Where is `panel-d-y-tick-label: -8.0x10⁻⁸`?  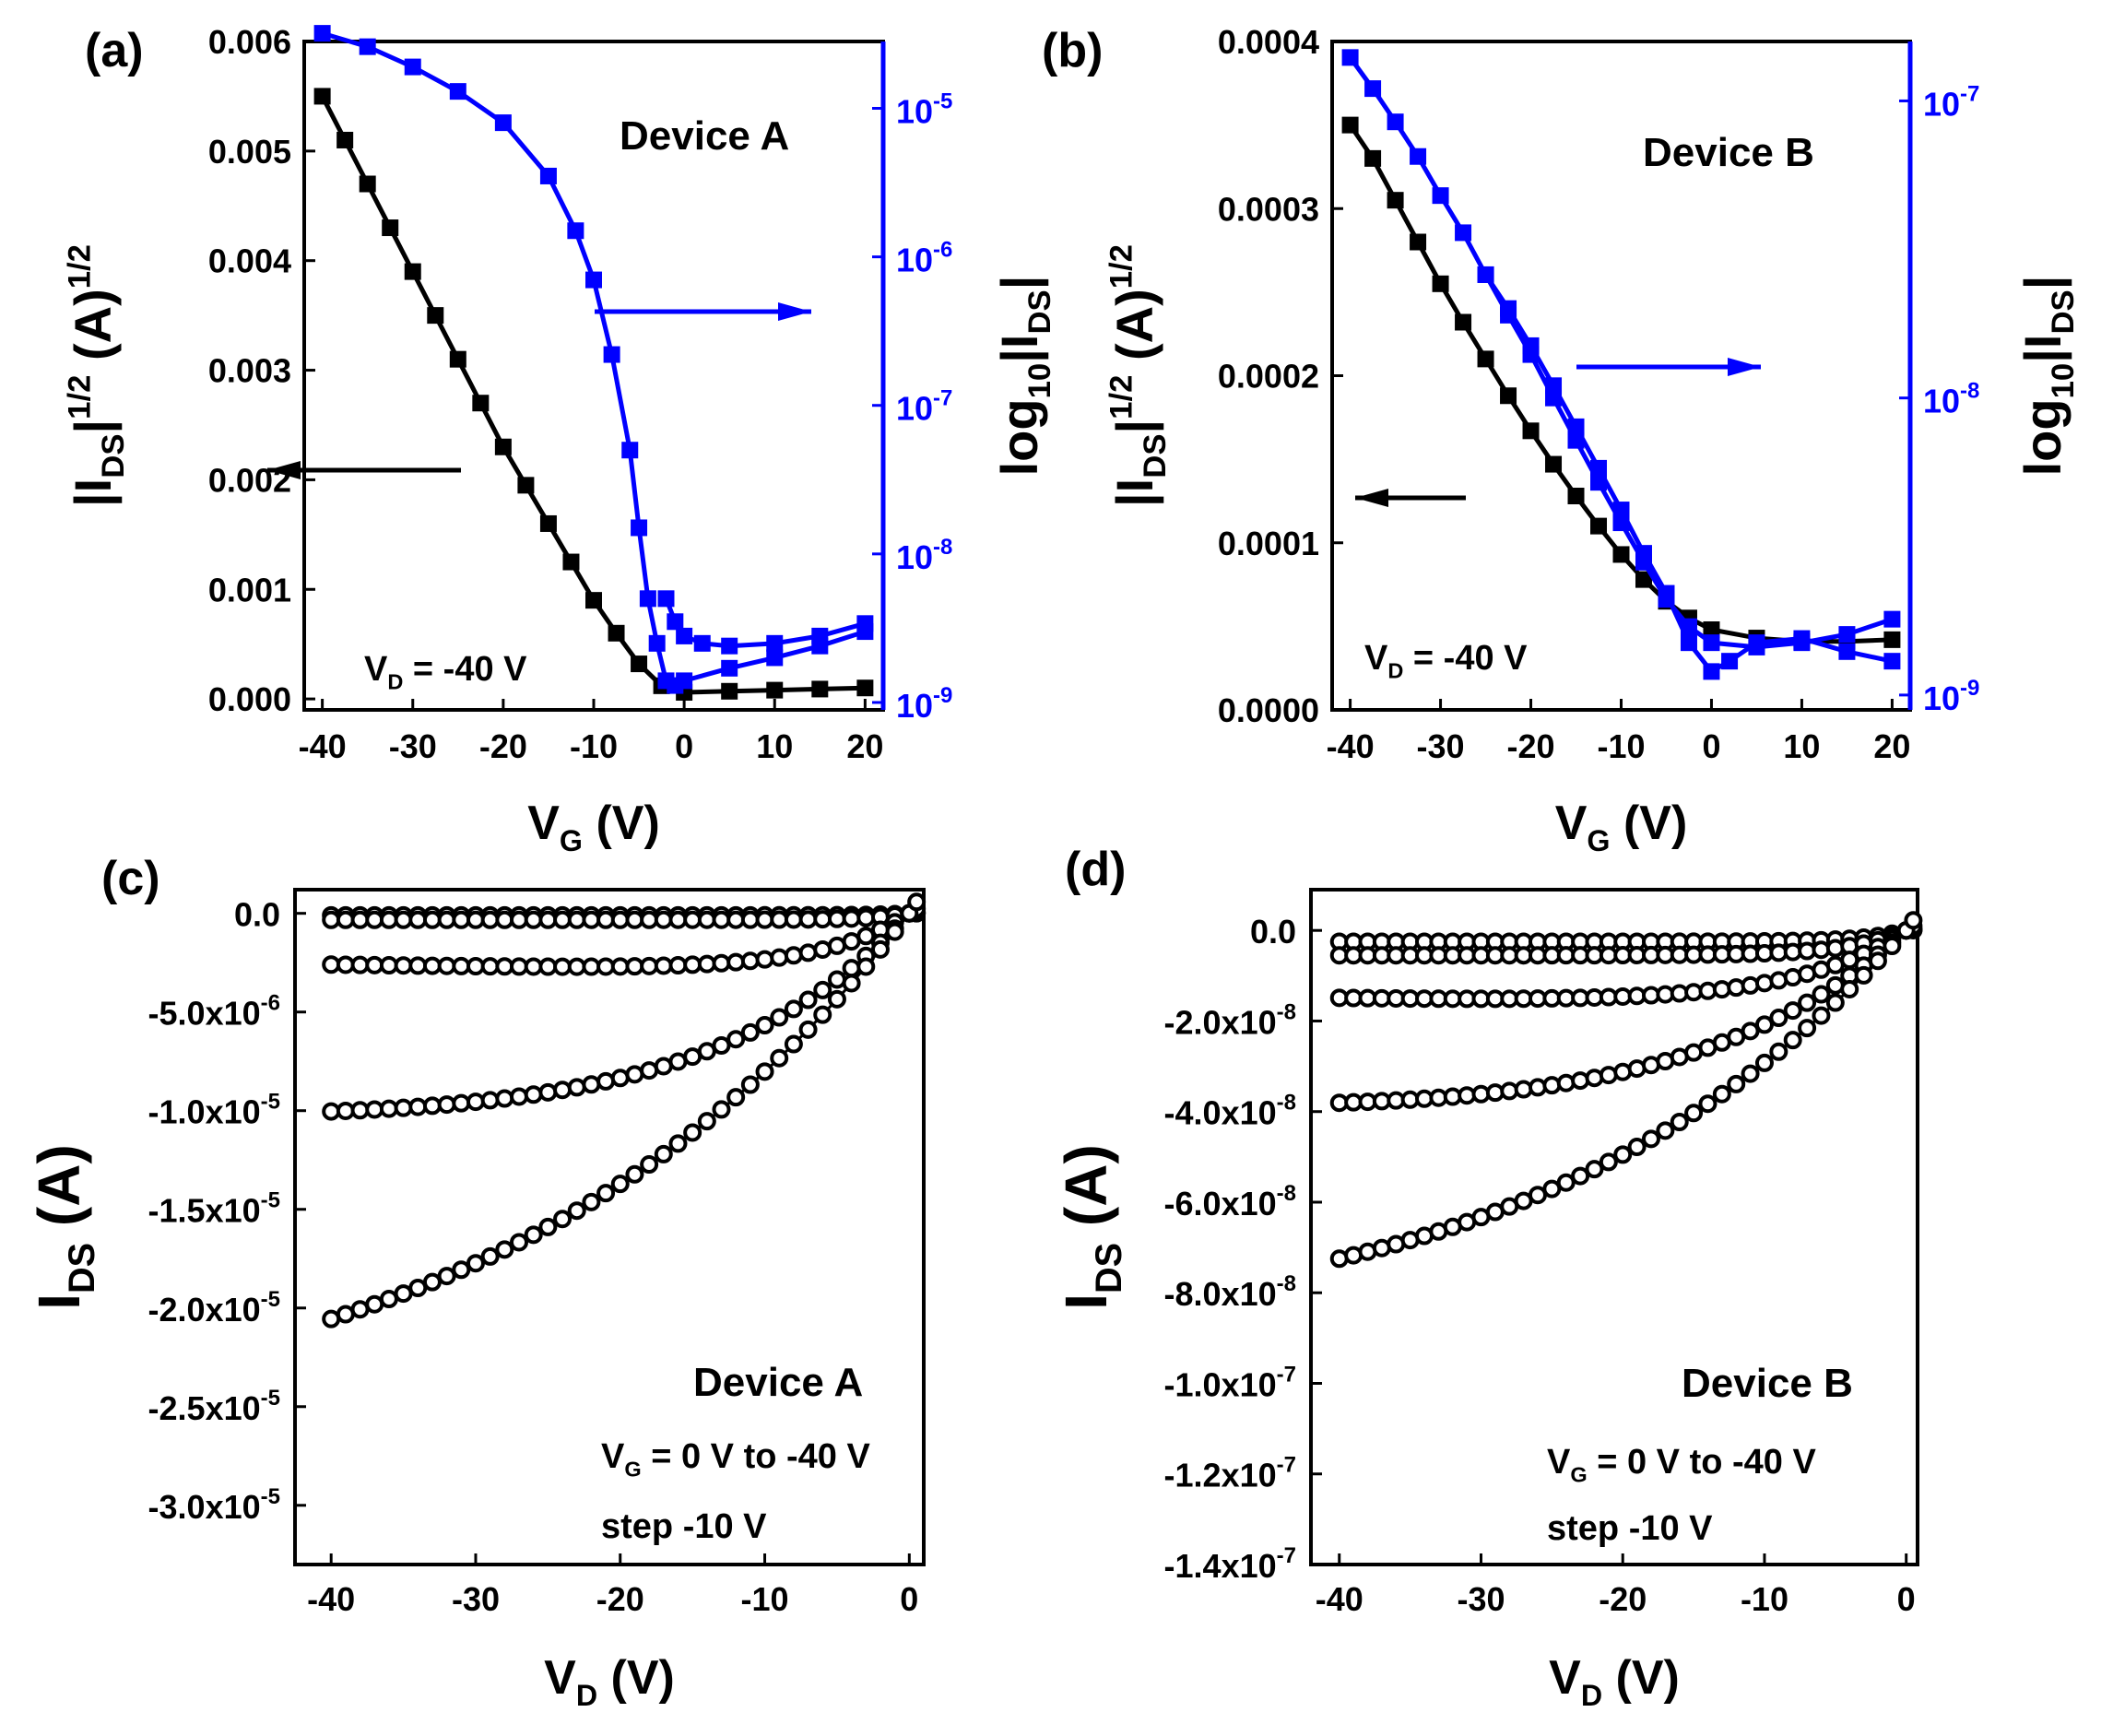
panel-d-y-tick-label: -8.0x10⁻⁸ is located at coordinates (1230, 1292).